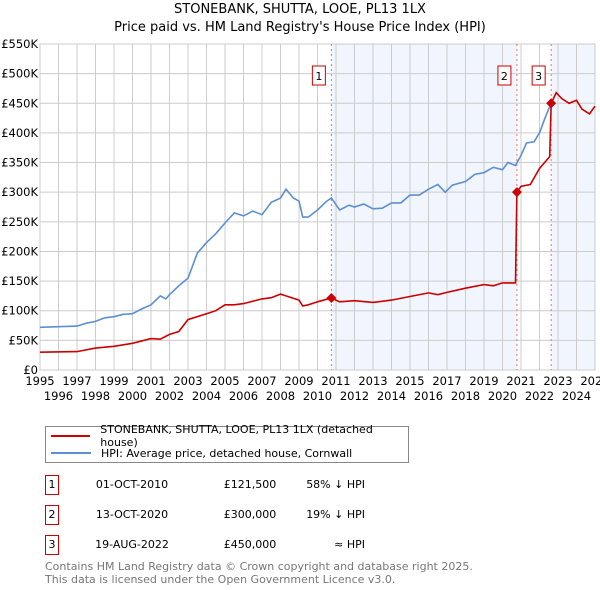  Describe the element at coordinates (19, 133) in the screenshot. I see `y-tick-label: £400K` at that location.